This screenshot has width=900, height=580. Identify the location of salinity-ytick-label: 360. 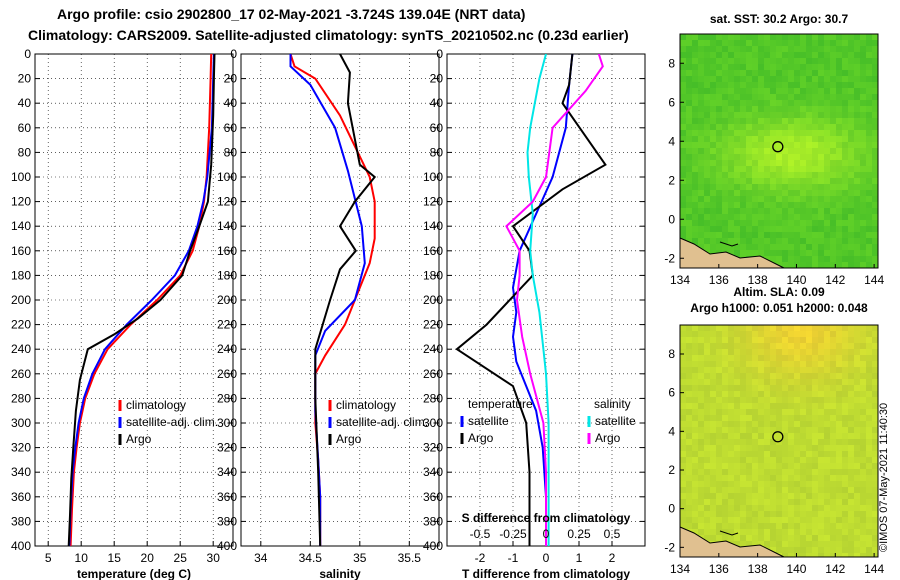
(227, 497).